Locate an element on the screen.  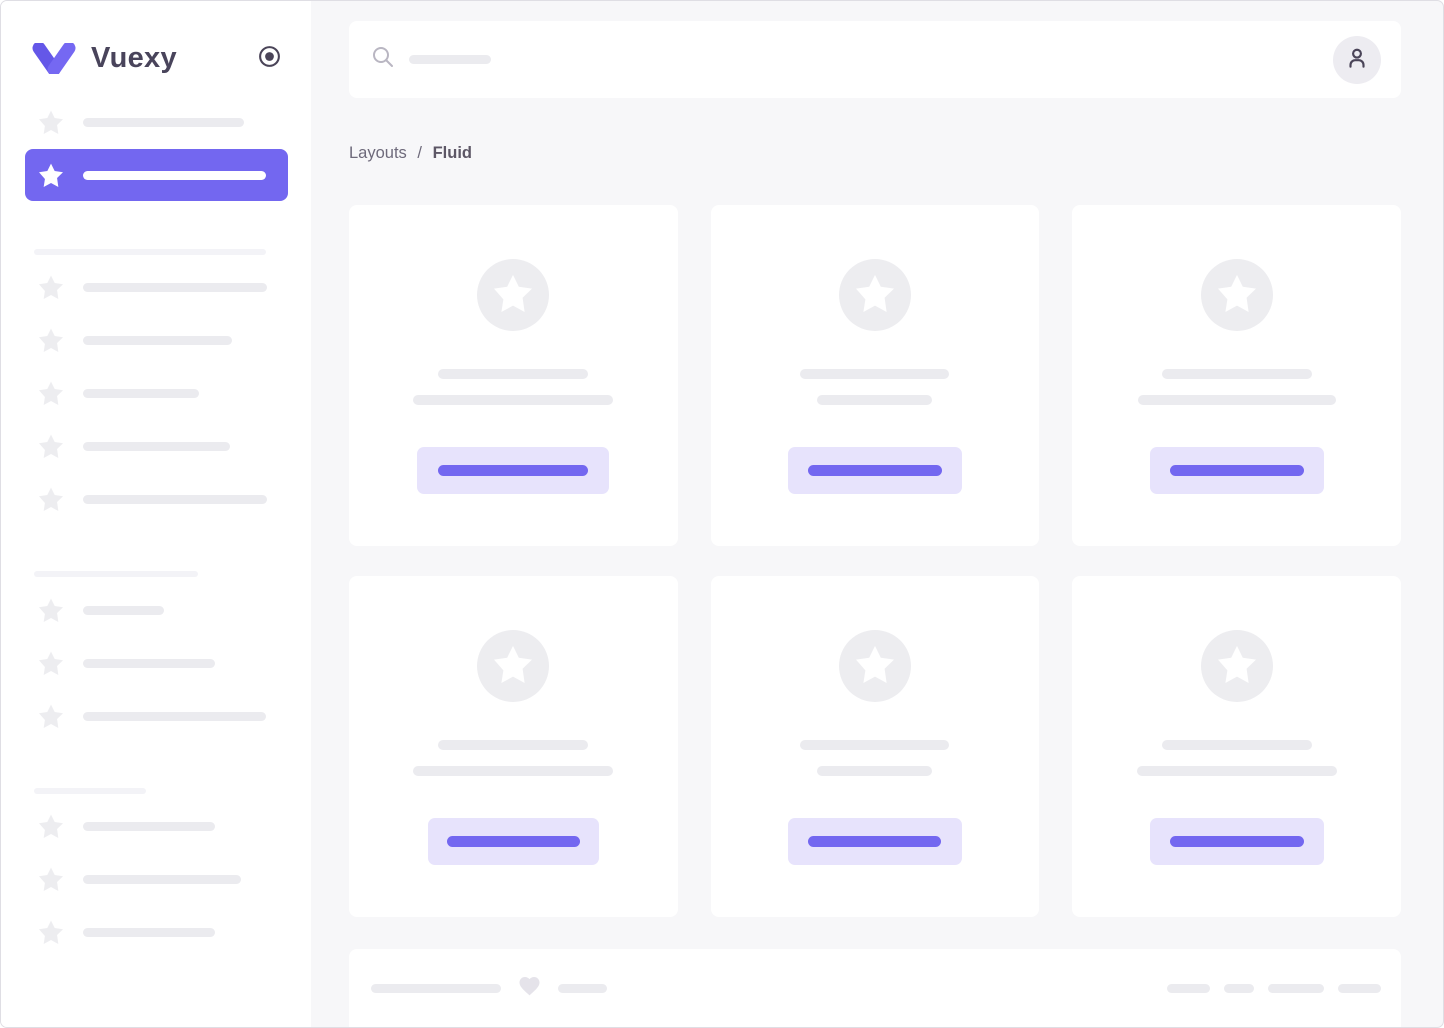
footer-text-skeleton is located at coordinates (582, 988).